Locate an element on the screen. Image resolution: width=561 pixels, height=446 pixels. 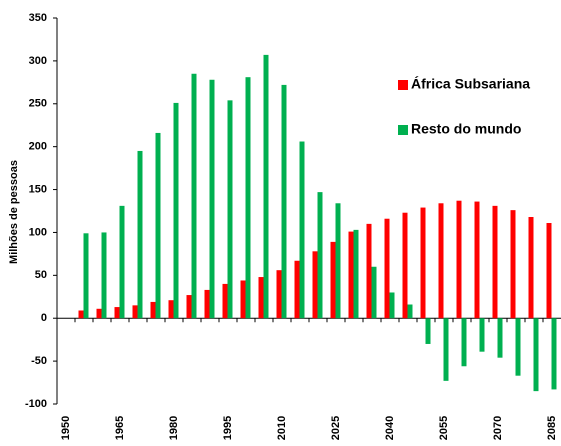
y-tick-label: 50 is located at coordinates (41, 275).